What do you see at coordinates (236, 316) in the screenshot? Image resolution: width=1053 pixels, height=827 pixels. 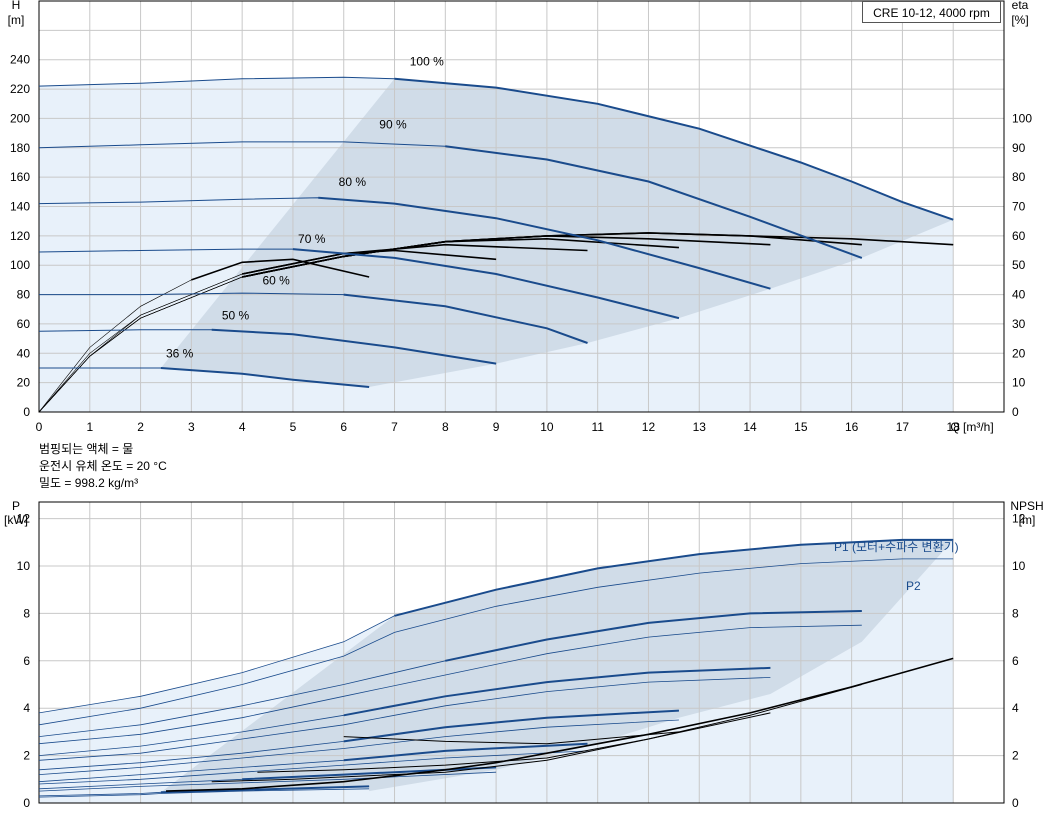 I see `speed-percent-label: 50 %` at bounding box center [236, 316].